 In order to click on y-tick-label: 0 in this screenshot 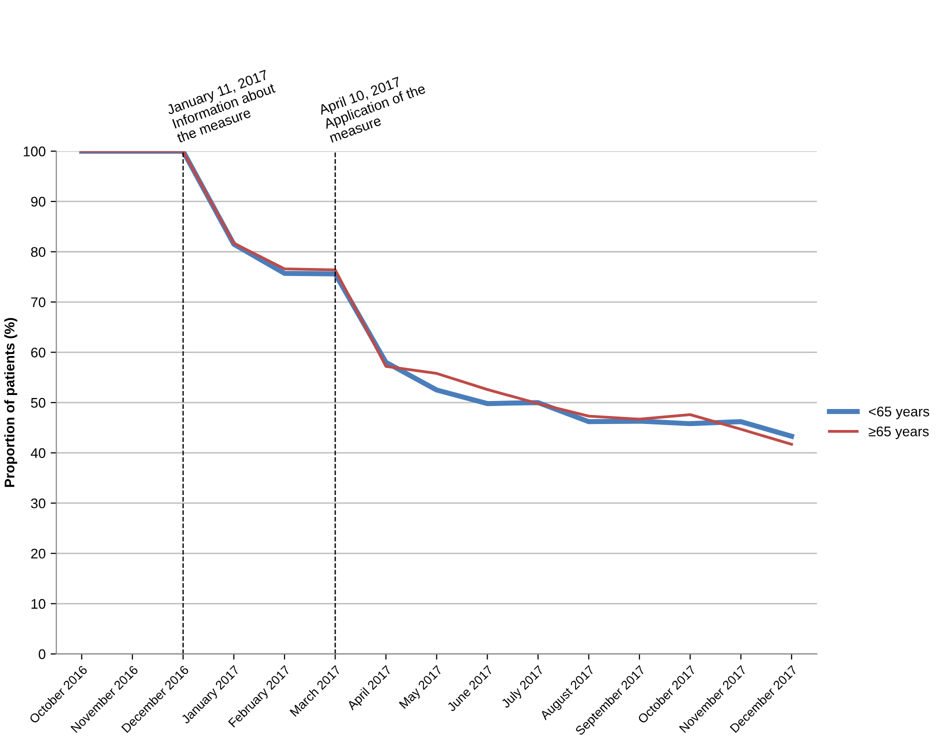, I will do `click(42, 654)`.